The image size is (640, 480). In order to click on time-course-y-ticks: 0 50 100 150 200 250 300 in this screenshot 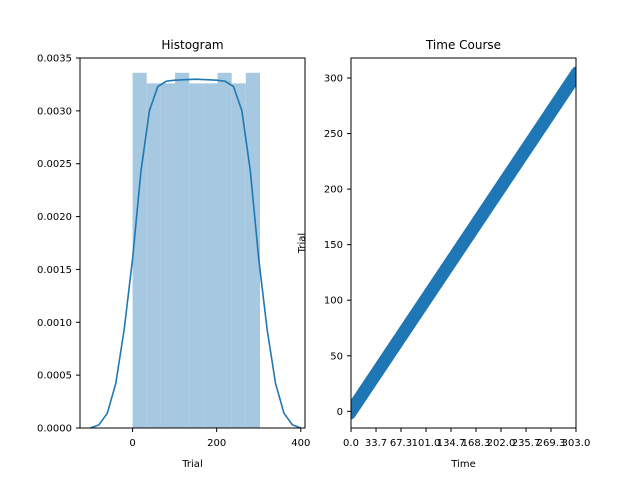, I will do `click(337, 246)`.